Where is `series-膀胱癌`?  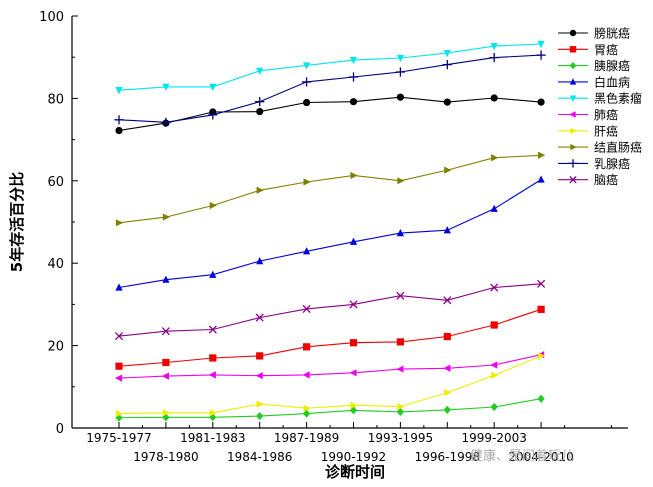 series-膀胱癌 is located at coordinates (330, 114).